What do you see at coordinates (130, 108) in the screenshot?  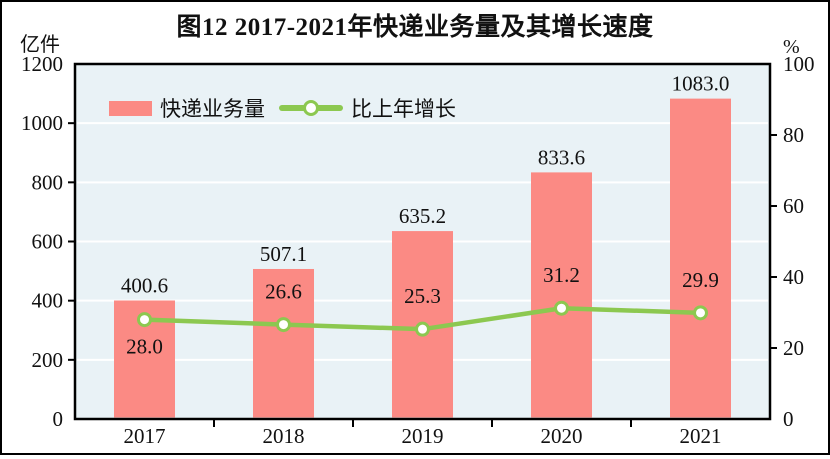 I see `bar-legend-swatch` at bounding box center [130, 108].